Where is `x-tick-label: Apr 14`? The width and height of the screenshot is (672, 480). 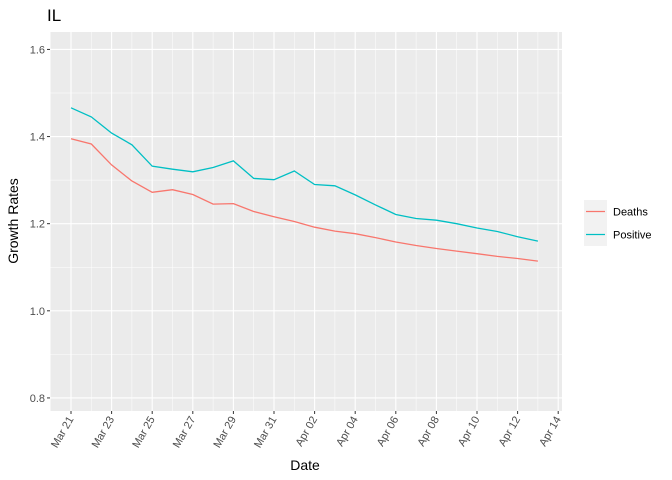 x-tick-label: Apr 14 is located at coordinates (550, 432).